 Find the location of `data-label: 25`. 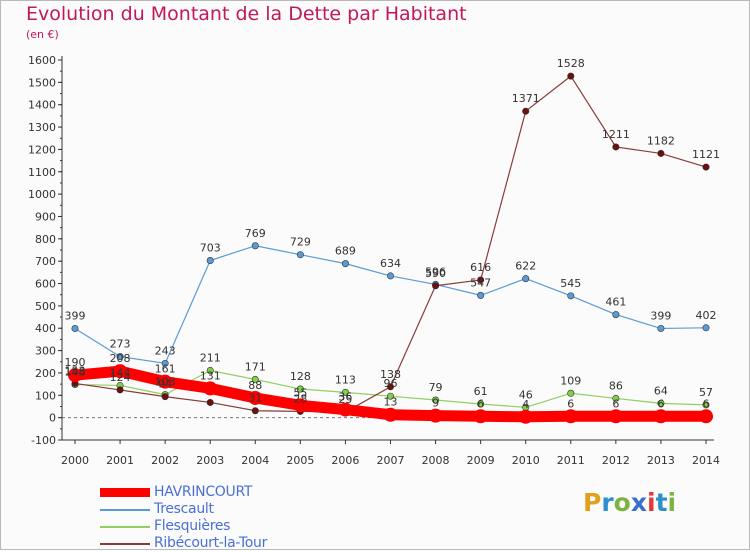

data-label: 25 is located at coordinates (345, 399).